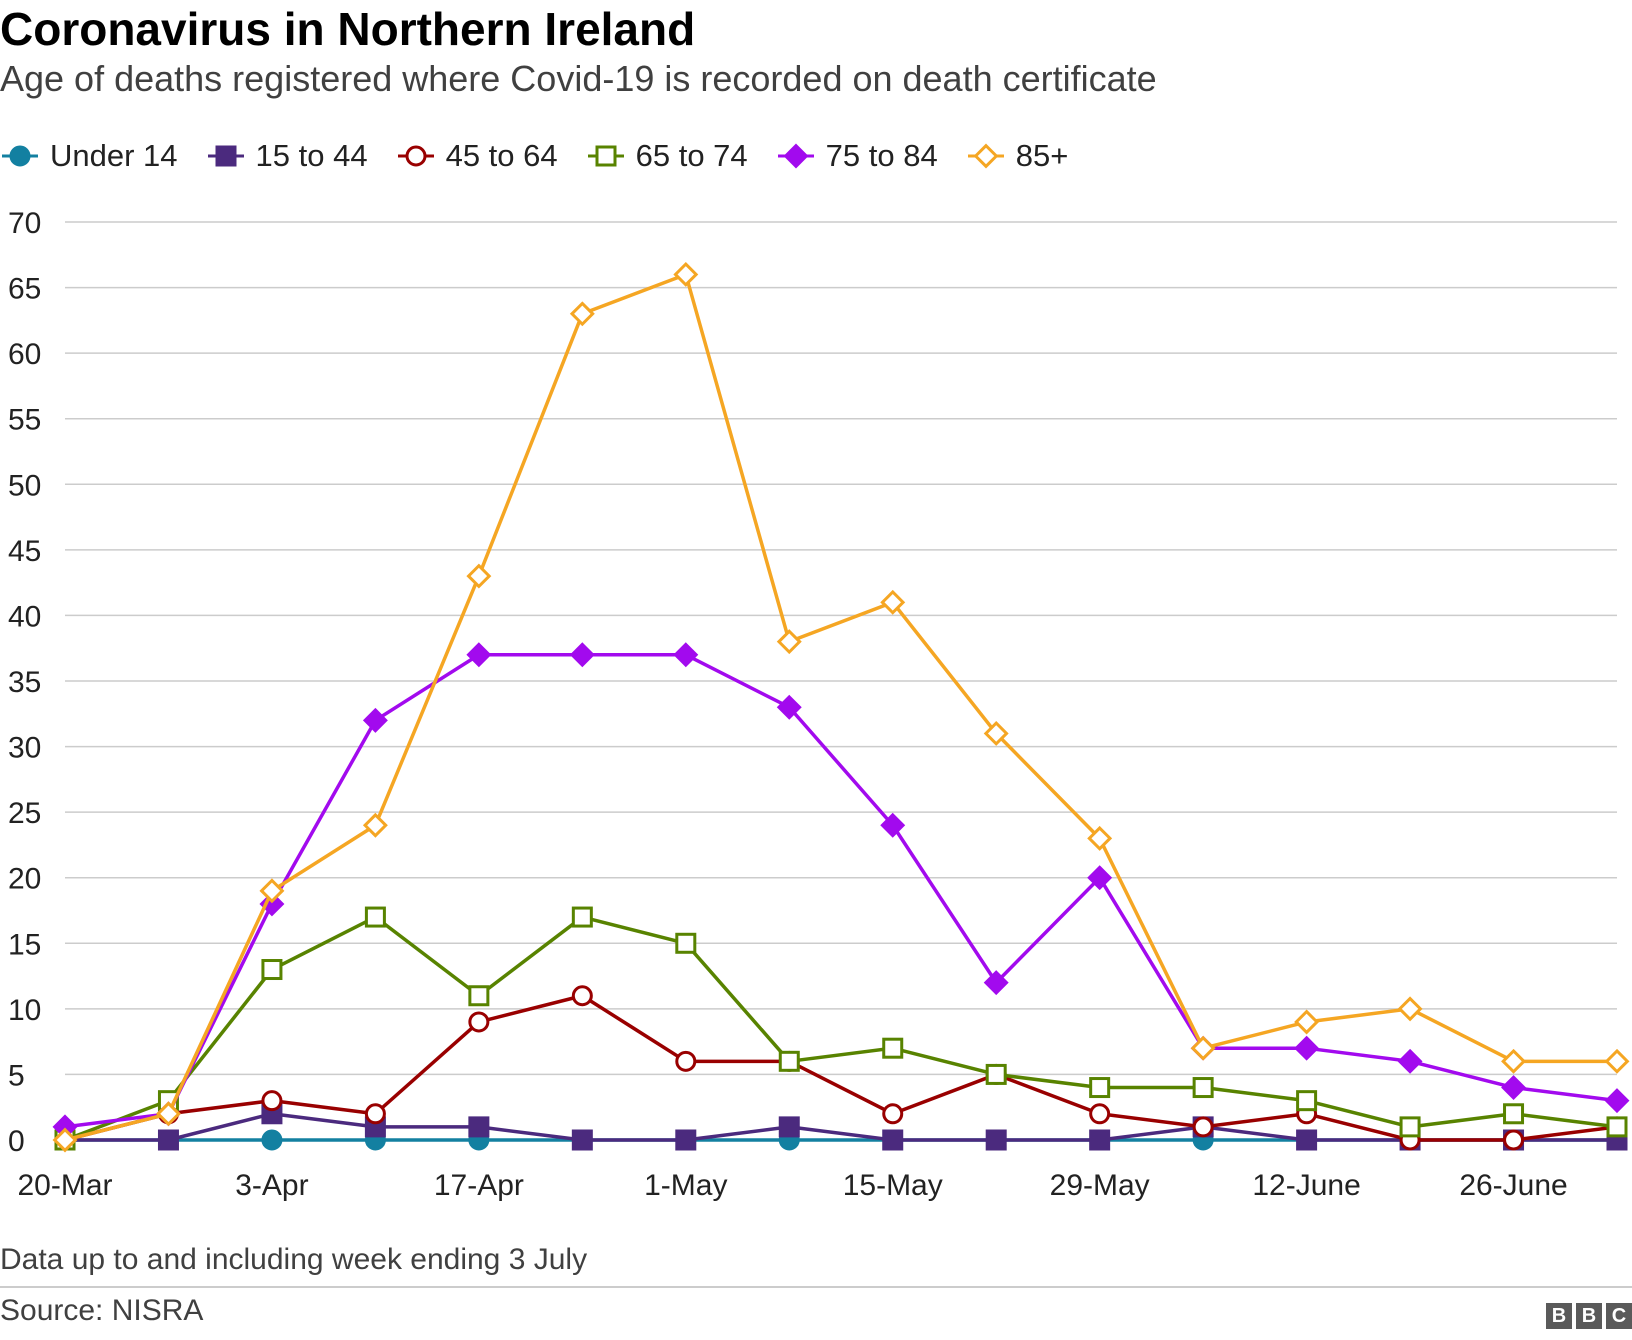 The width and height of the screenshot is (1632, 1340). What do you see at coordinates (24, 420) in the screenshot?
I see `y-tick-label: 55` at bounding box center [24, 420].